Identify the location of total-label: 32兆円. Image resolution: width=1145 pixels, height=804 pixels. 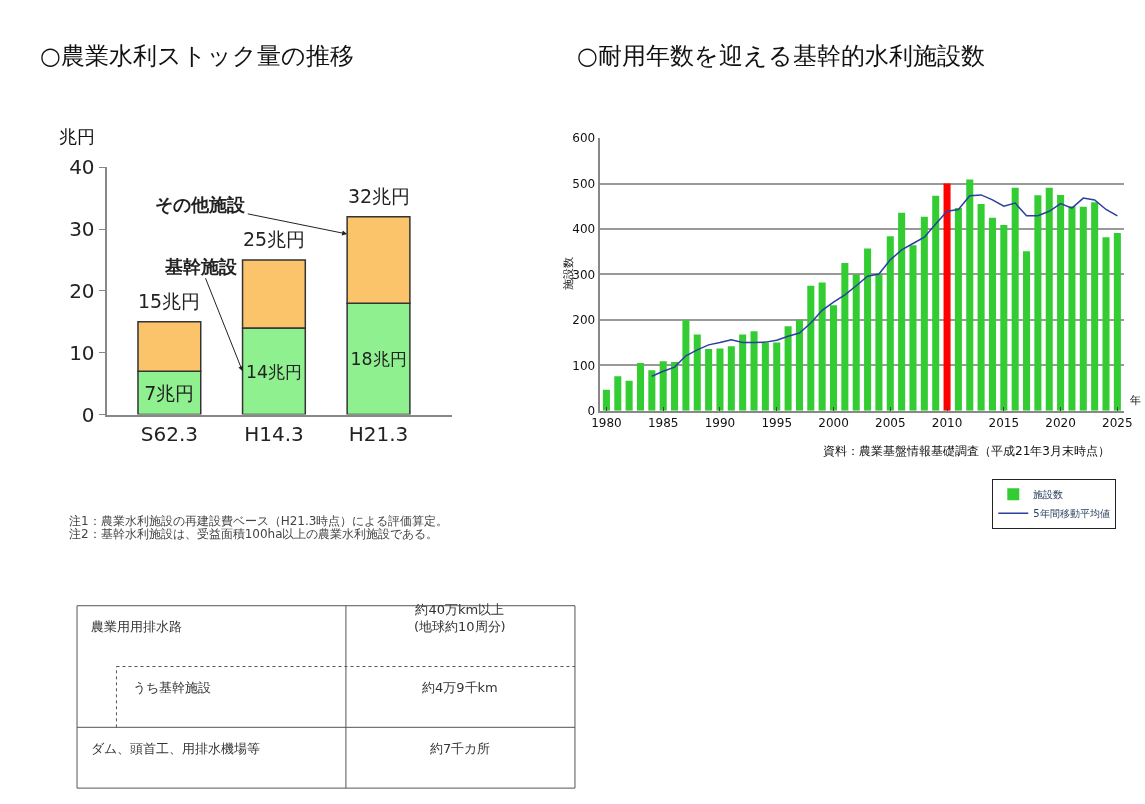
(379, 196).